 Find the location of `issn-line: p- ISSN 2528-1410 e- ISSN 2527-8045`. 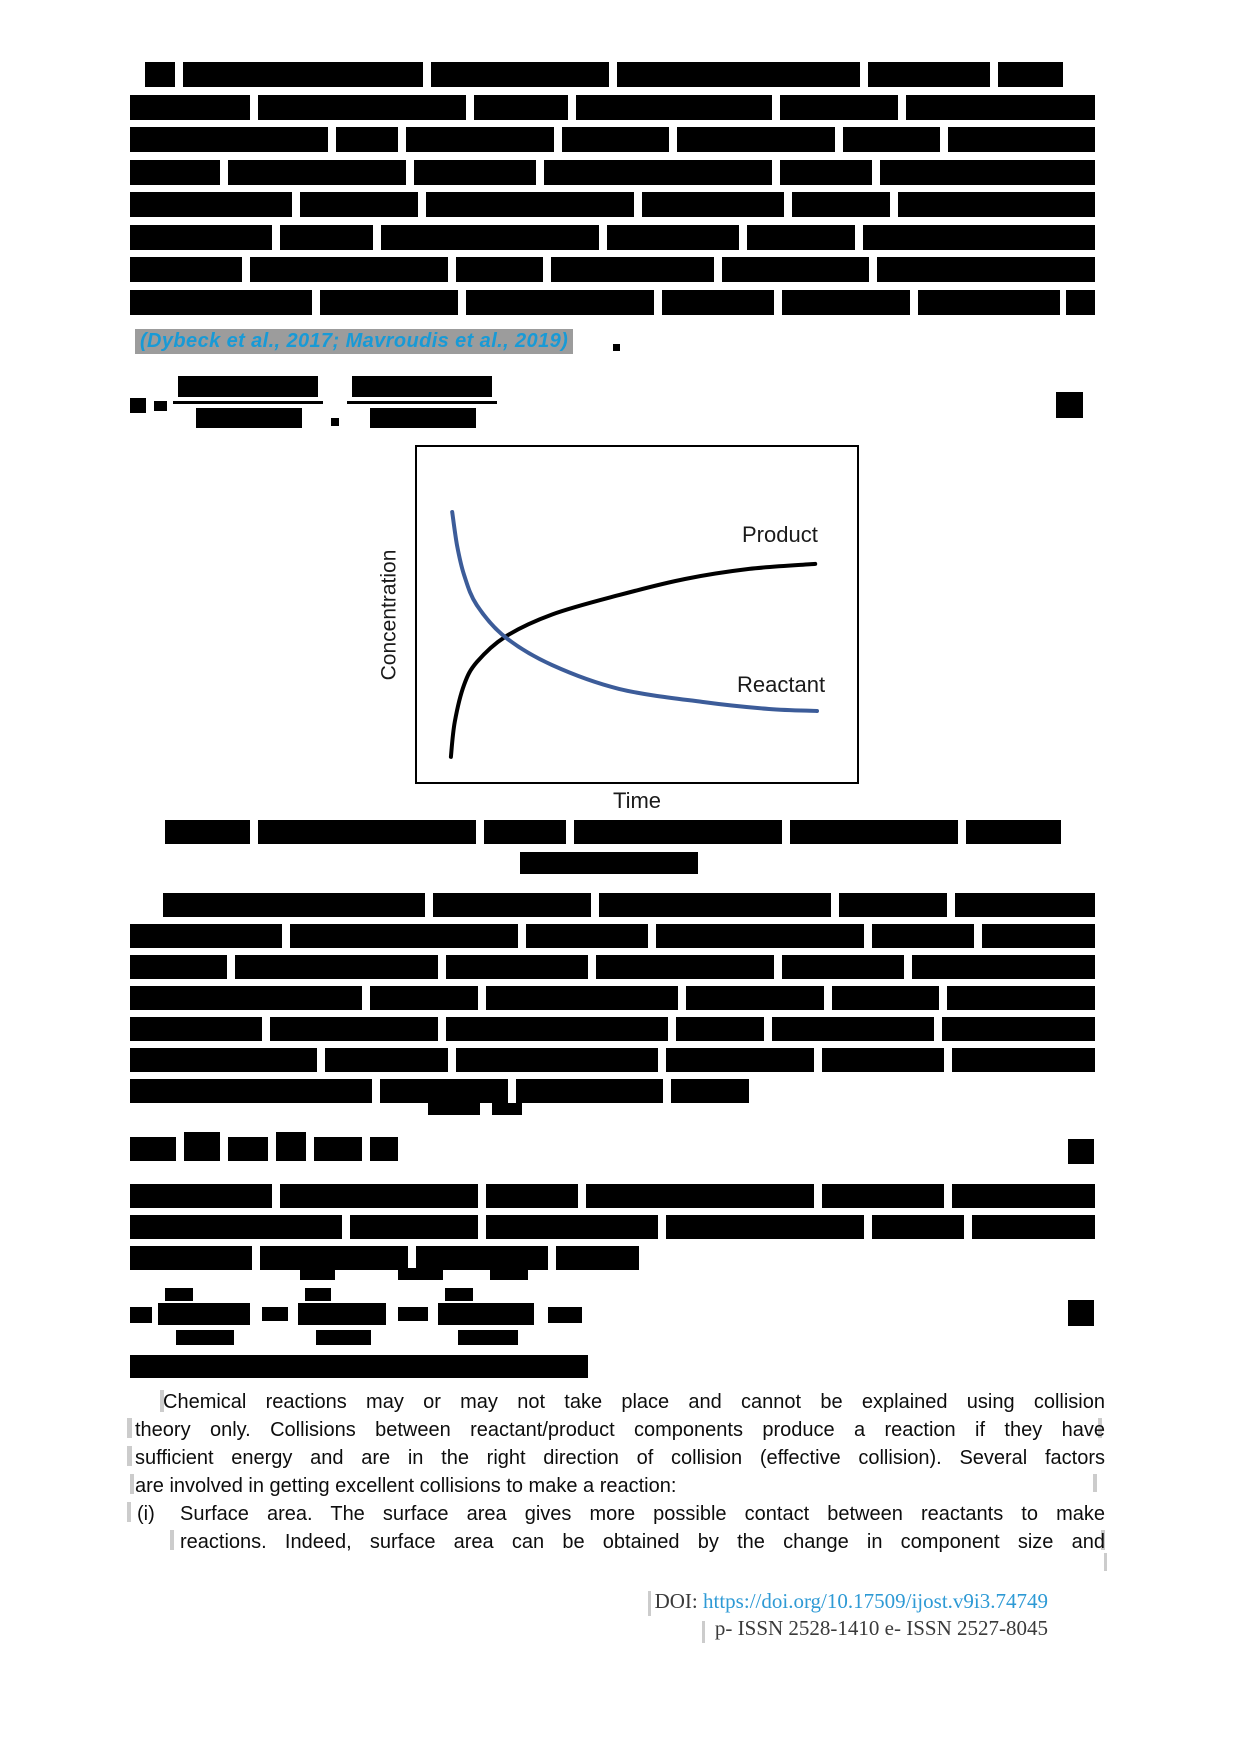

issn-line: p- ISSN 2528-1410 e- ISSN 2527-8045 is located at coordinates (881, 1628).